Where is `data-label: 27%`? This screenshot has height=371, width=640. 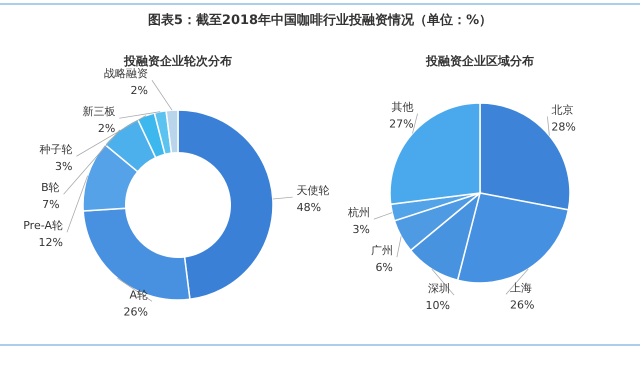 data-label: 27% is located at coordinates (401, 124).